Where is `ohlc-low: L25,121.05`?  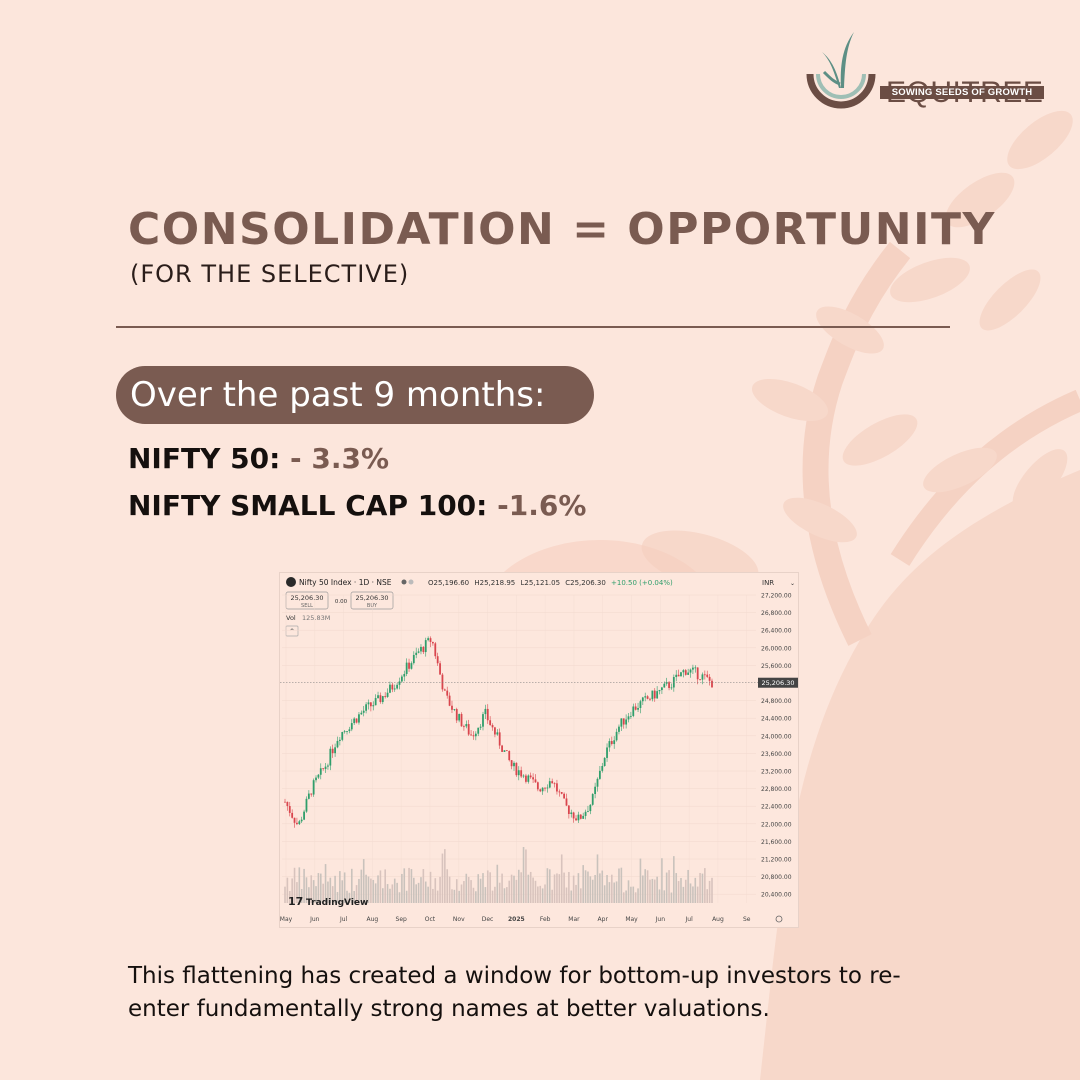
ohlc-low: L25,121.05 is located at coordinates (541, 583).